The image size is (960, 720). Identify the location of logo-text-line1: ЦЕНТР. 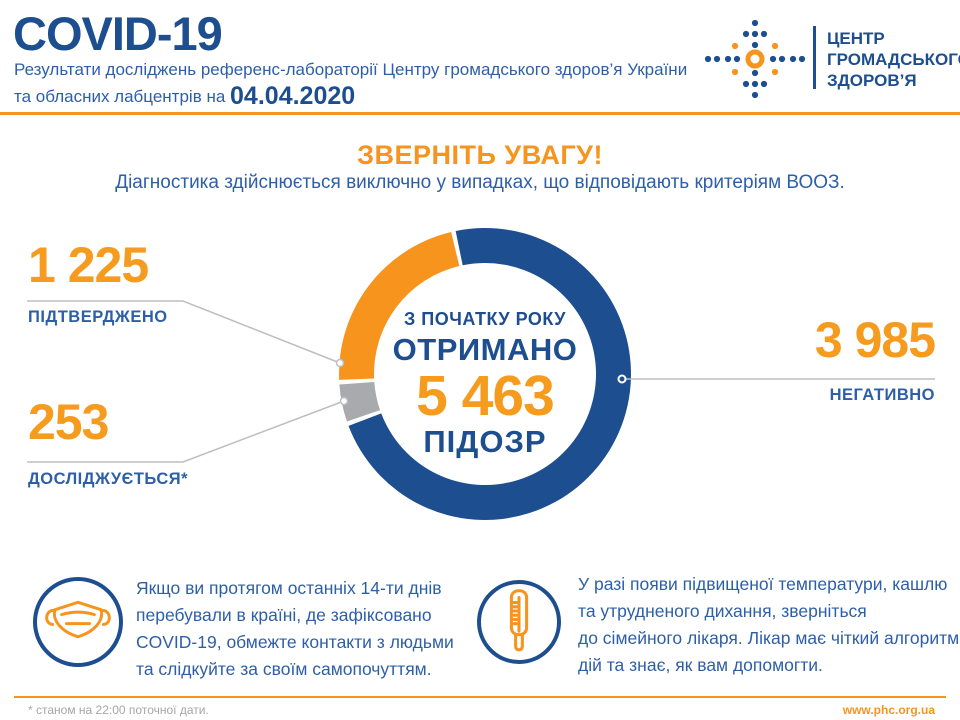
(856, 38).